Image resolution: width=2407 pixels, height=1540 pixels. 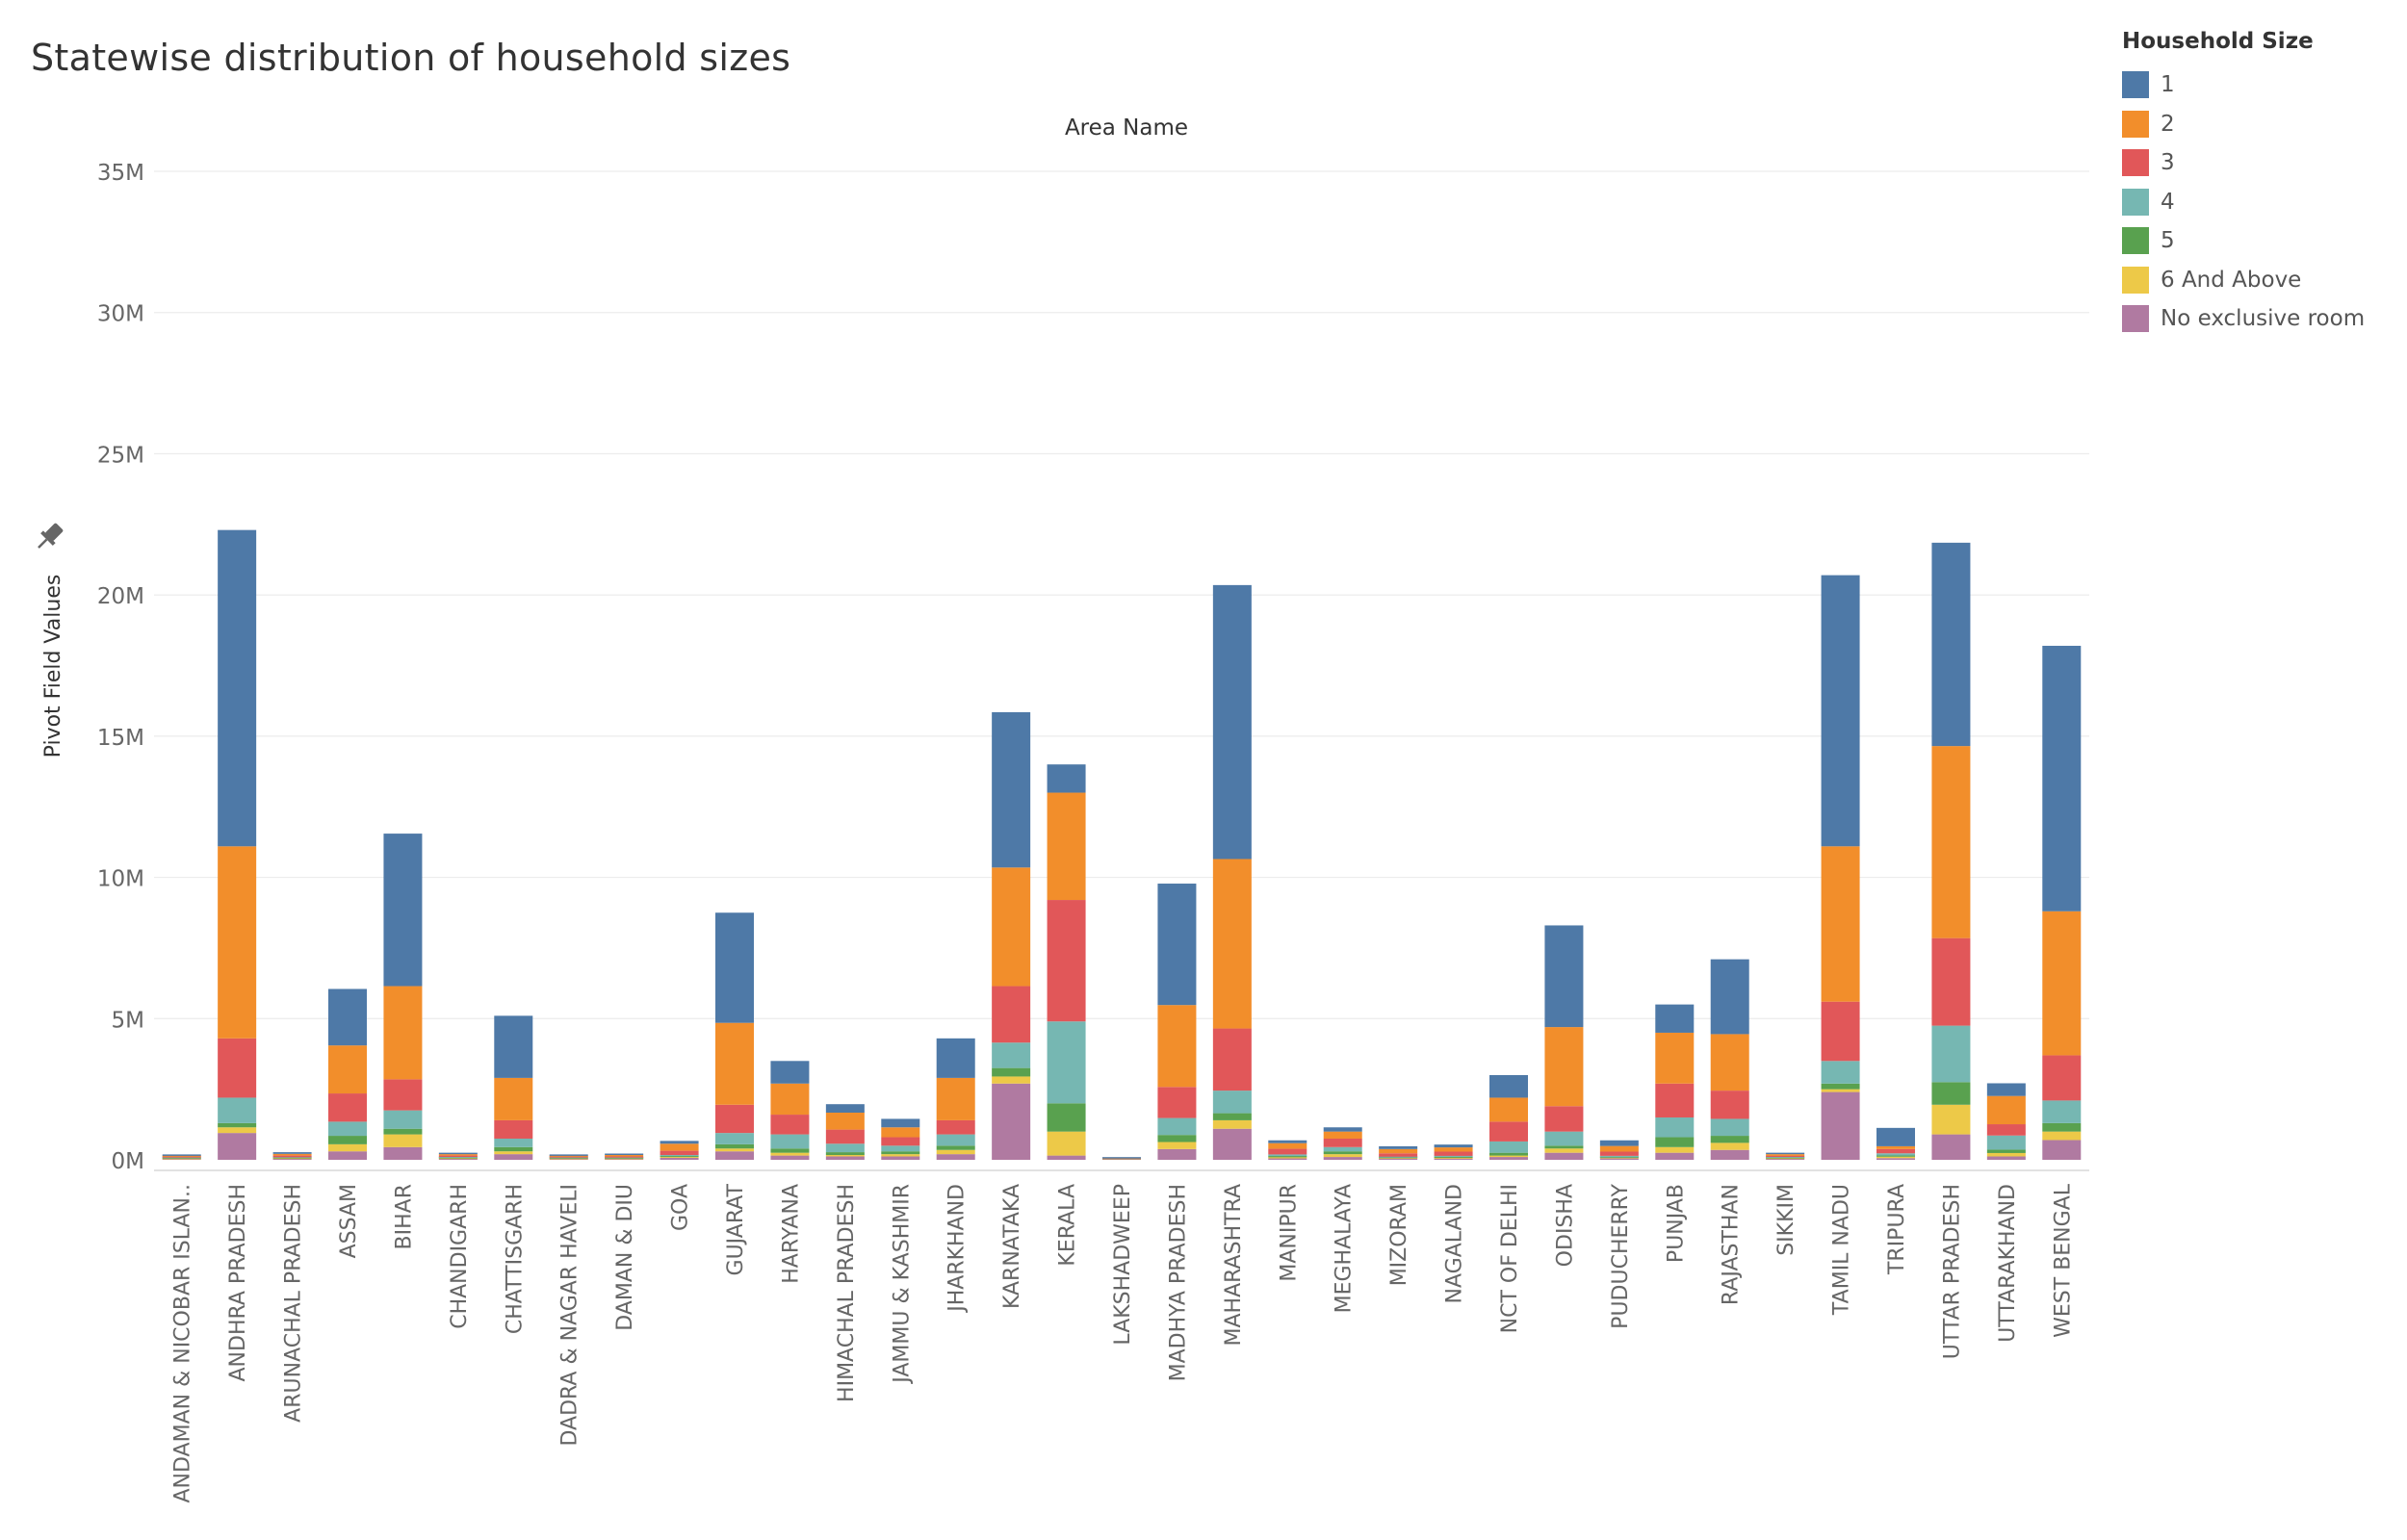 I want to click on legend-item: 6 And Above, so click(x=2243, y=280).